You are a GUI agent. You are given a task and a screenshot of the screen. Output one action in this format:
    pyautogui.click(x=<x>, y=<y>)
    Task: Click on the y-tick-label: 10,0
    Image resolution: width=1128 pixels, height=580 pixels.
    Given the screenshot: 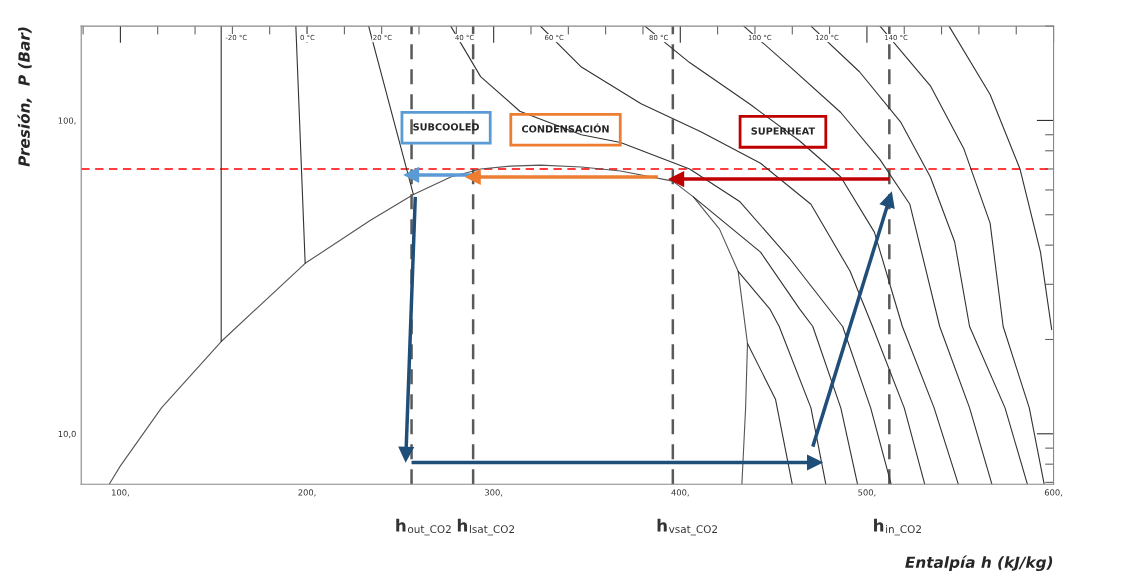 What is the action you would take?
    pyautogui.click(x=67, y=434)
    